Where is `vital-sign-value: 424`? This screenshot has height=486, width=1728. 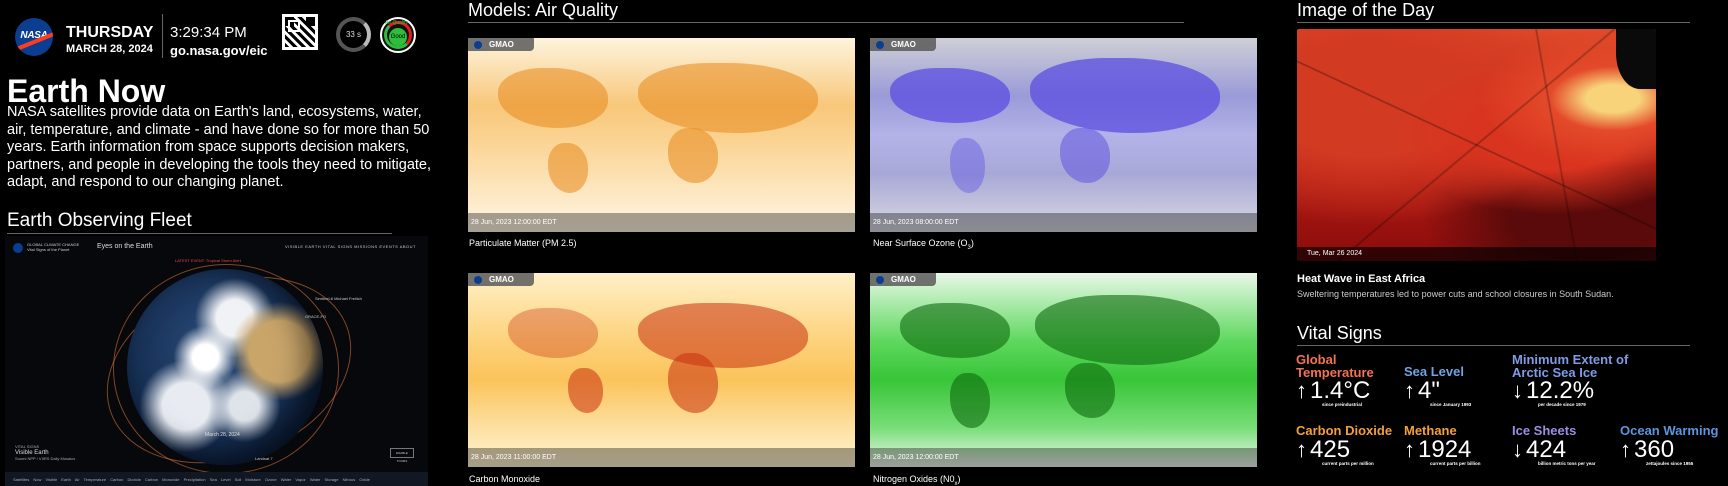
vital-sign-value: 424 is located at coordinates (1546, 449).